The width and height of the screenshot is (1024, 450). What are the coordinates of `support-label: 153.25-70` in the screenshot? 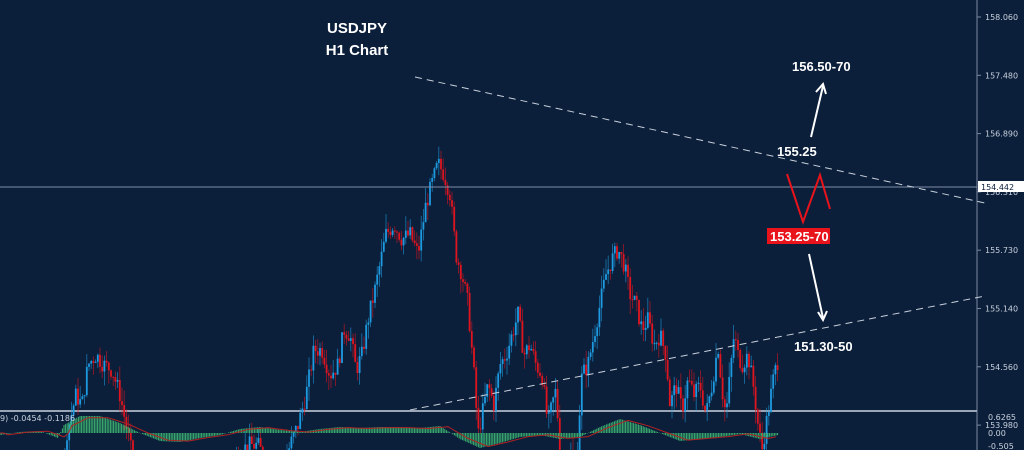 It's located at (799, 236).